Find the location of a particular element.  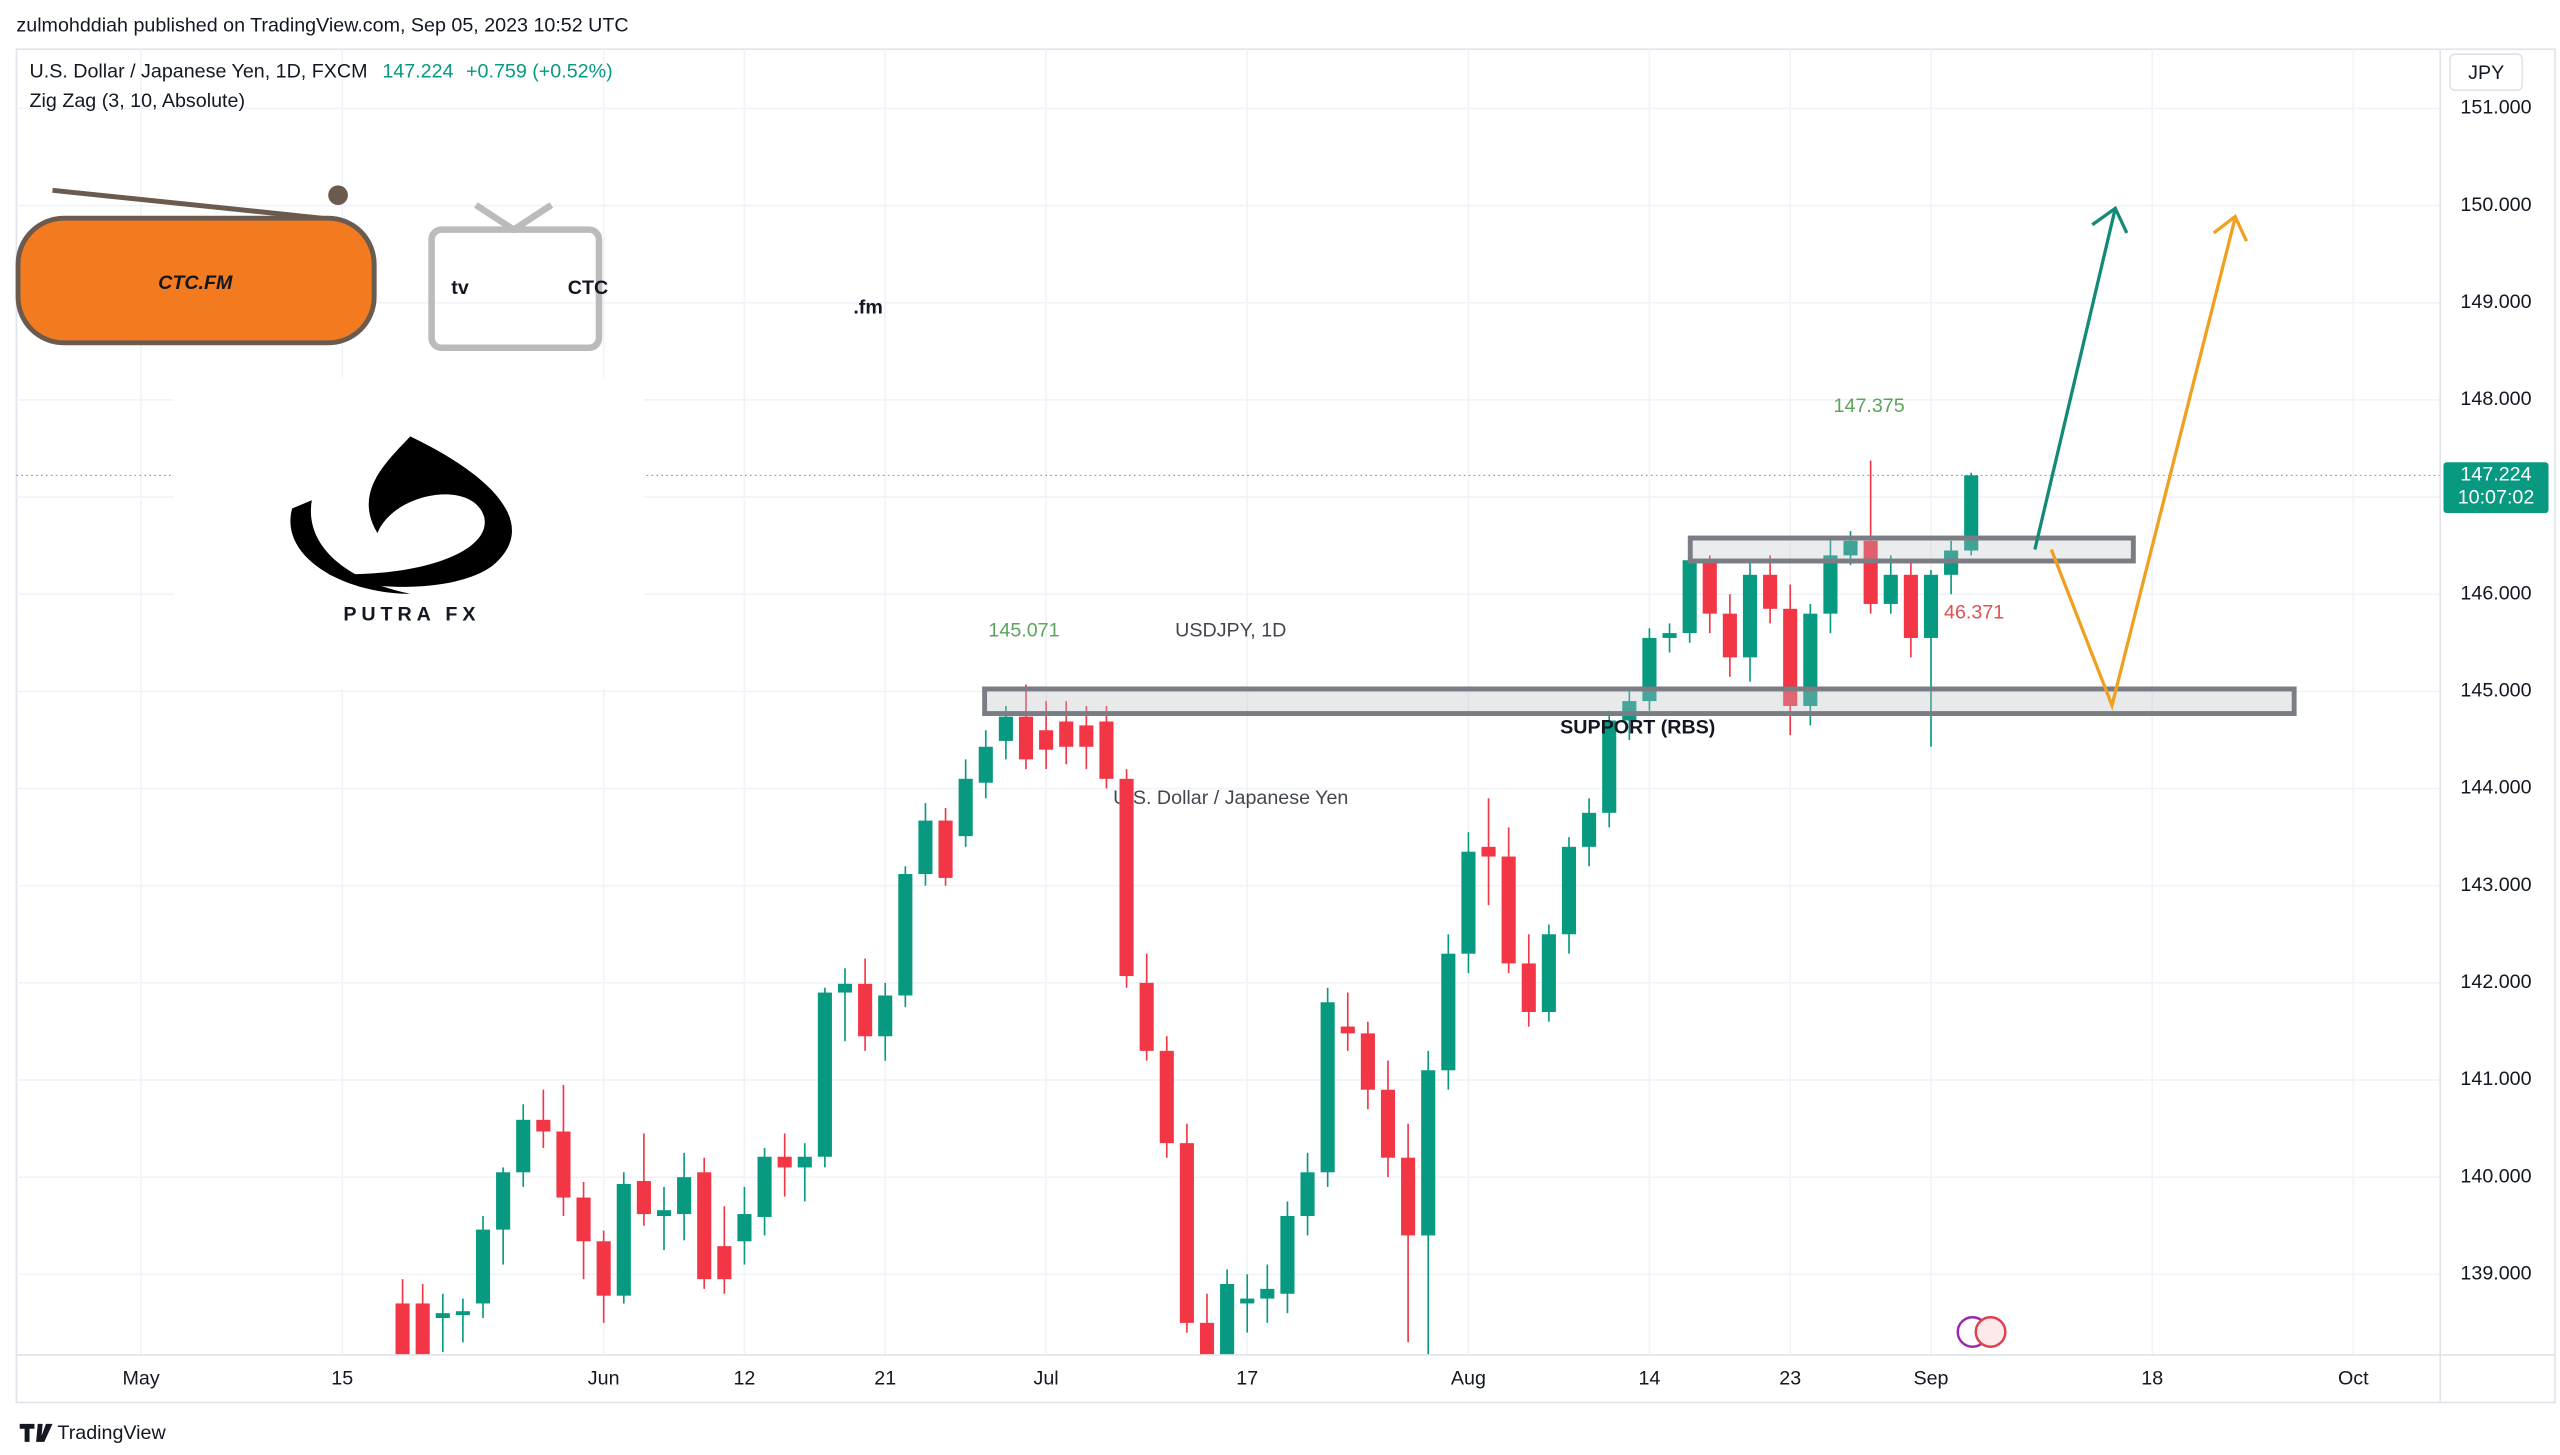

ctc-logo: CTC.FM is located at coordinates (196, 265).